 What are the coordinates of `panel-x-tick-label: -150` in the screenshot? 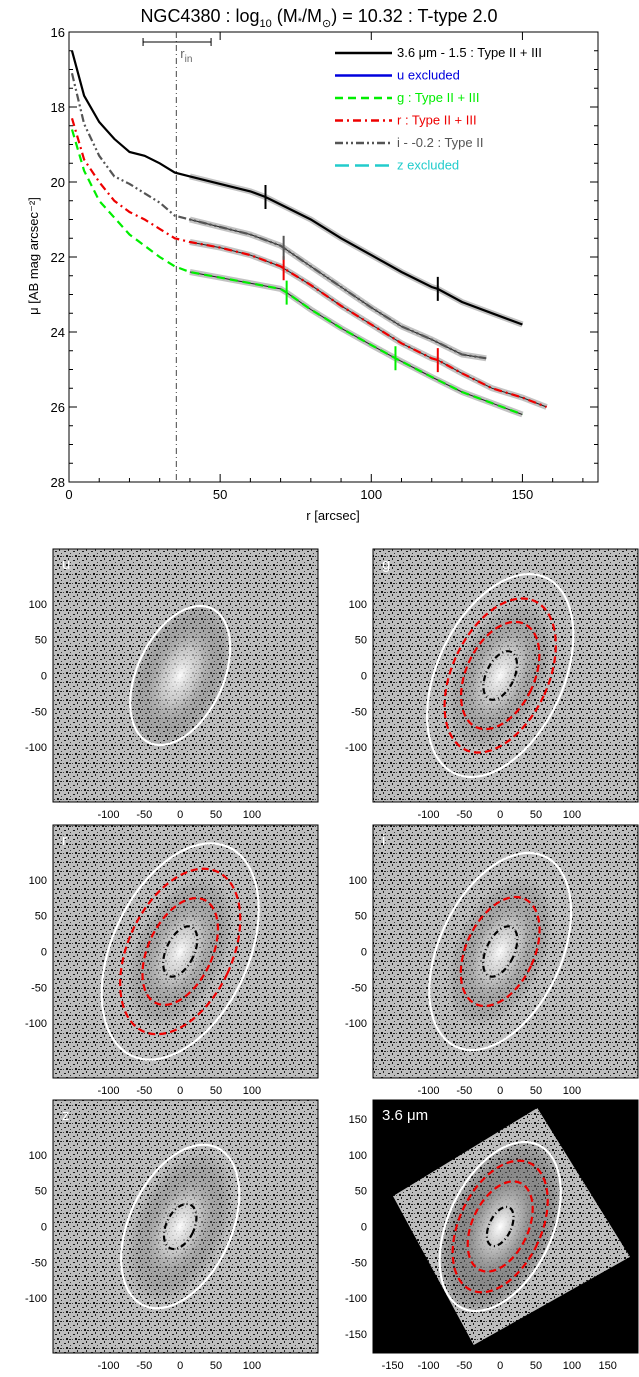 It's located at (393, 1366).